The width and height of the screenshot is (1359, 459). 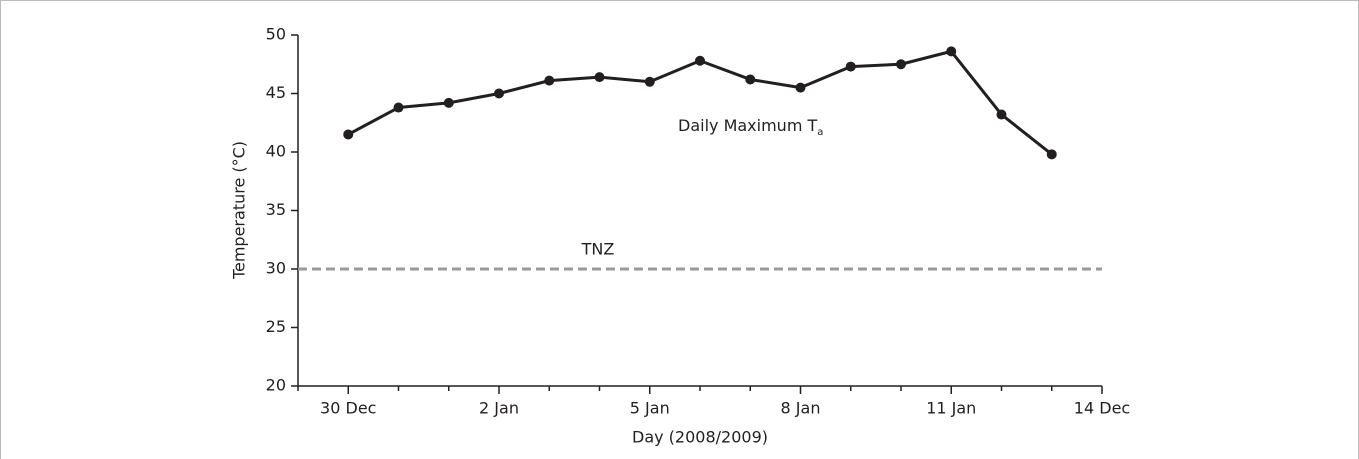 I want to click on y-tick-label: 30, so click(x=276, y=268).